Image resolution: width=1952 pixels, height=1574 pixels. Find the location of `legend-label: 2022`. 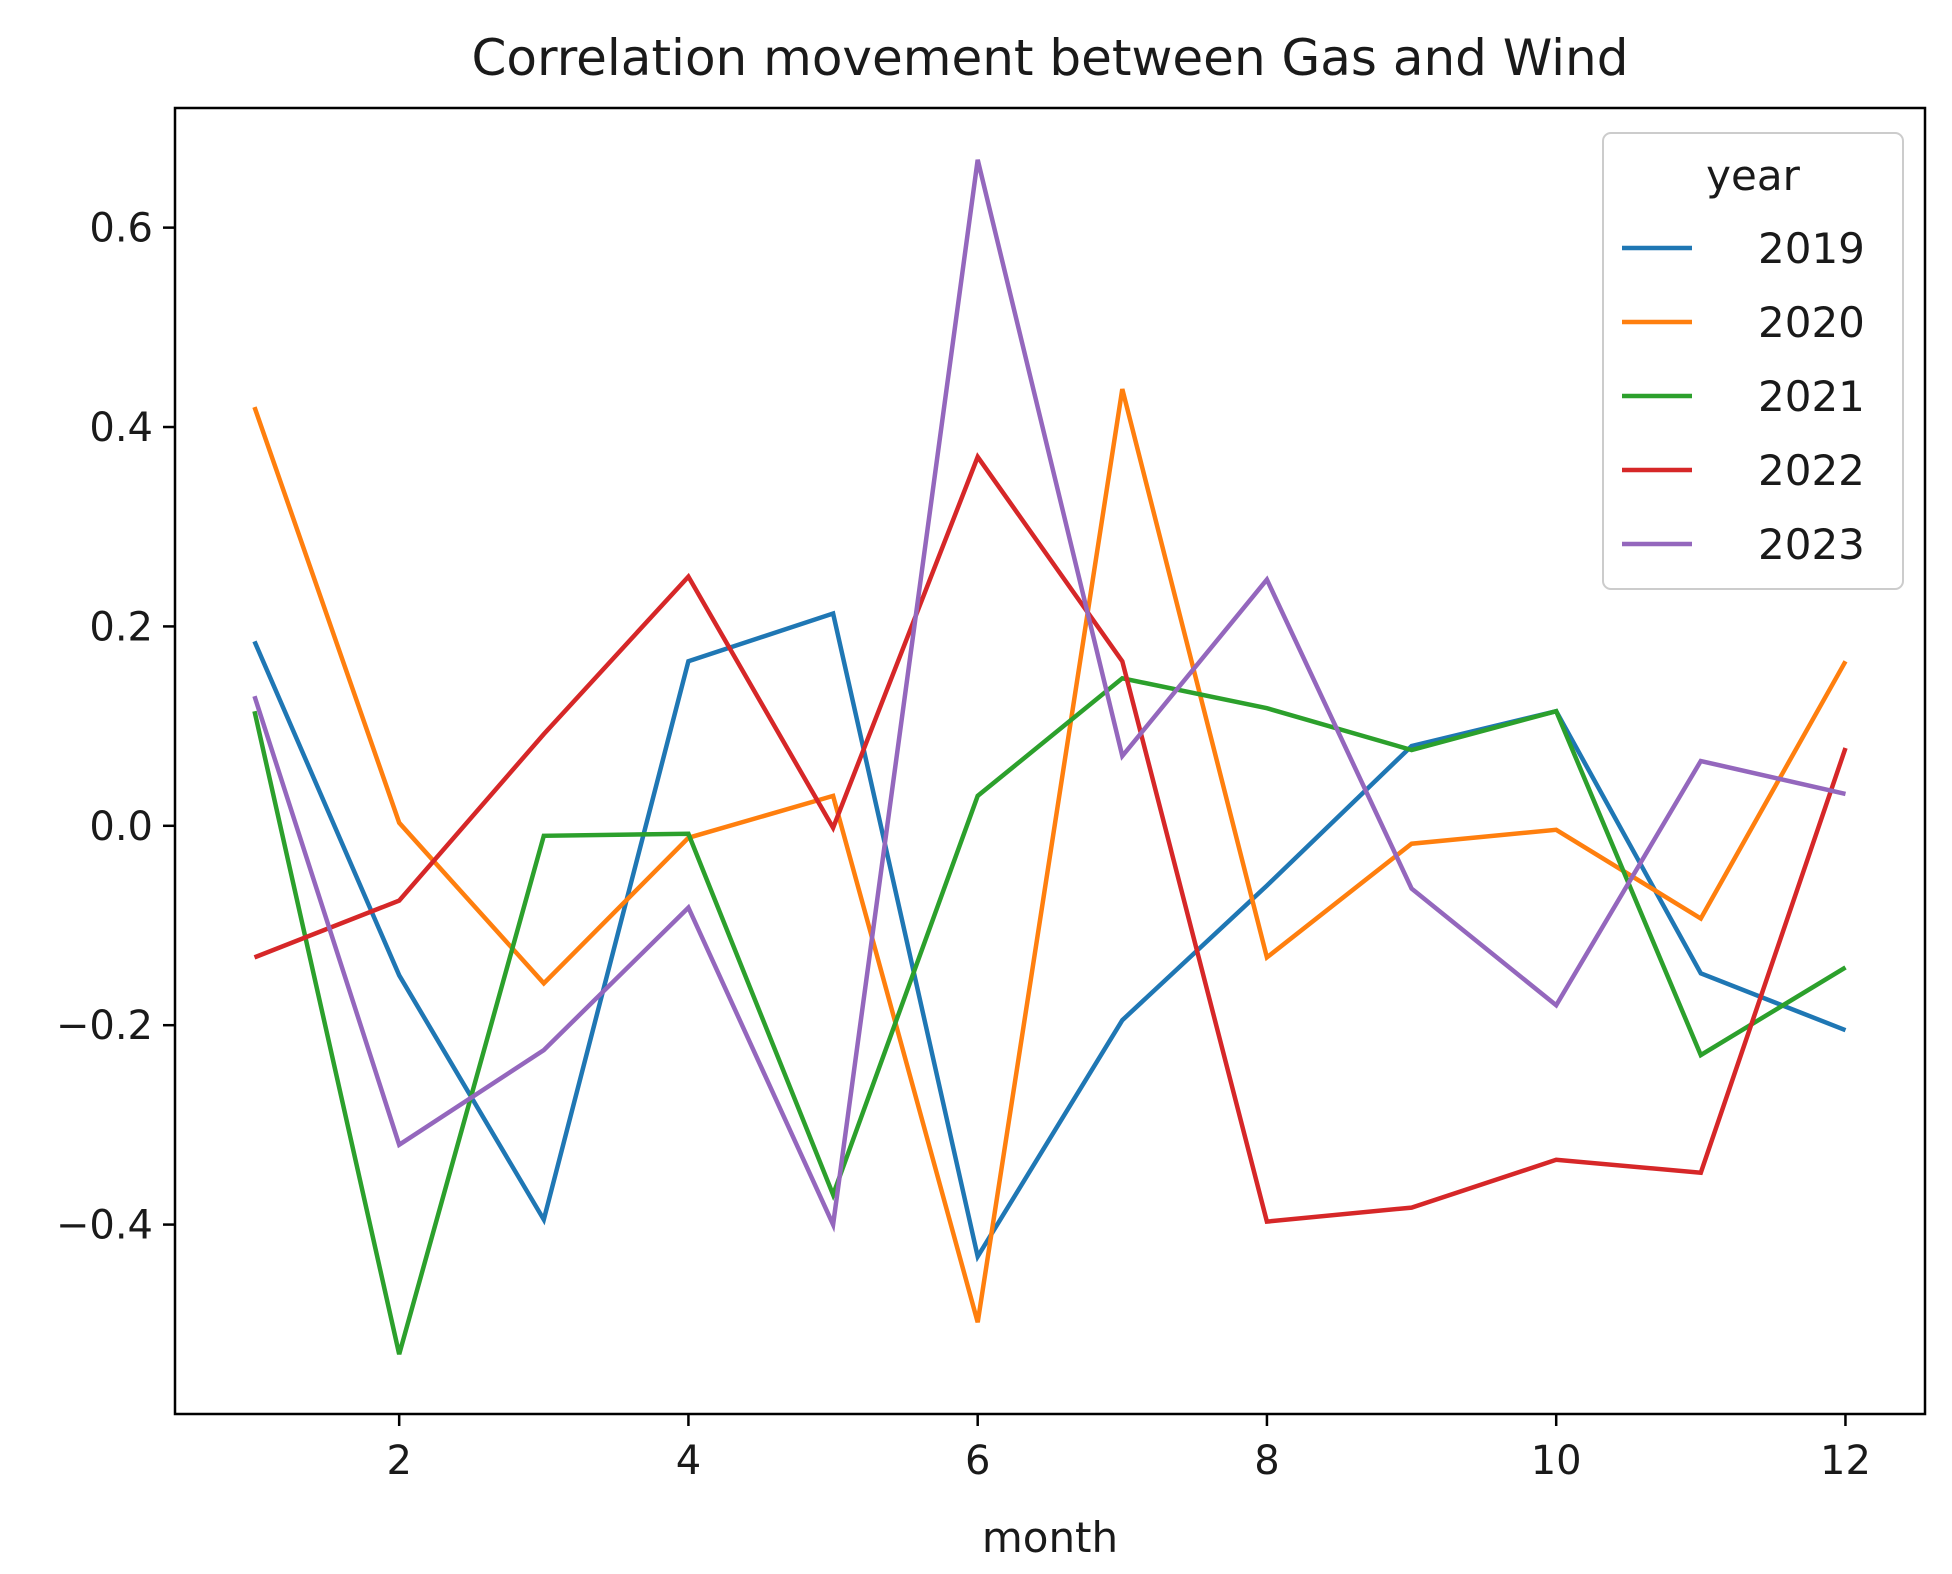

legend-label: 2022 is located at coordinates (1811, 470).